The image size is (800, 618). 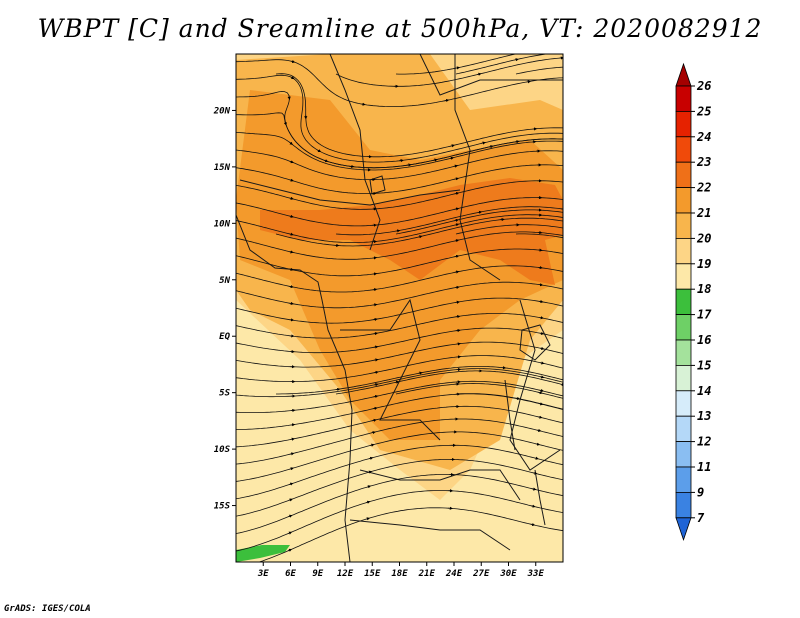 What do you see at coordinates (317, 574) in the screenshot?
I see `x-tick-label: 9E` at bounding box center [317, 574].